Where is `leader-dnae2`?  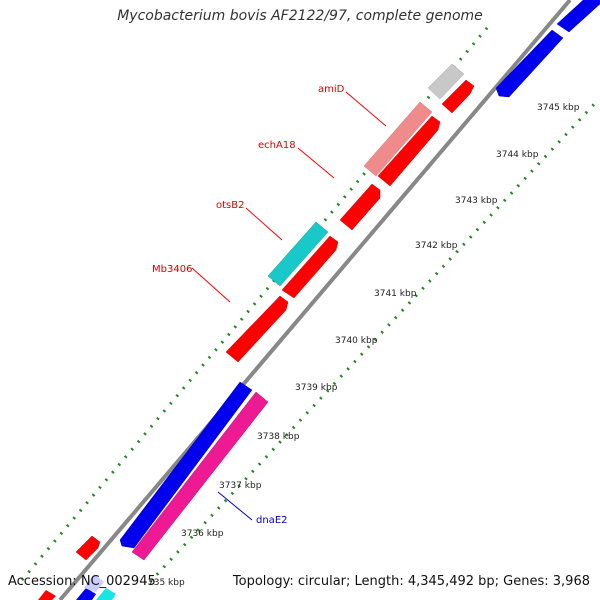
leader-dnae2 is located at coordinates (235, 506).